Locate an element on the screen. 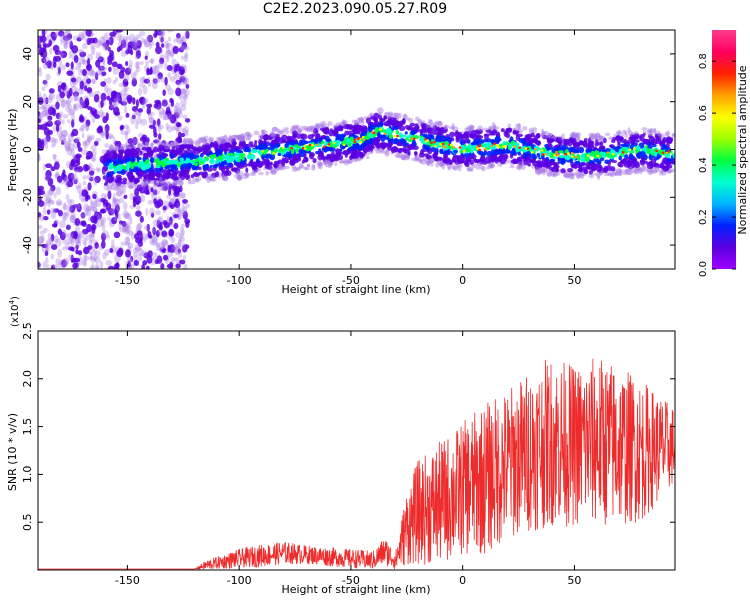 This screenshot has height=600, width=750. colorbar-tick-label: 0.4 is located at coordinates (703, 165).